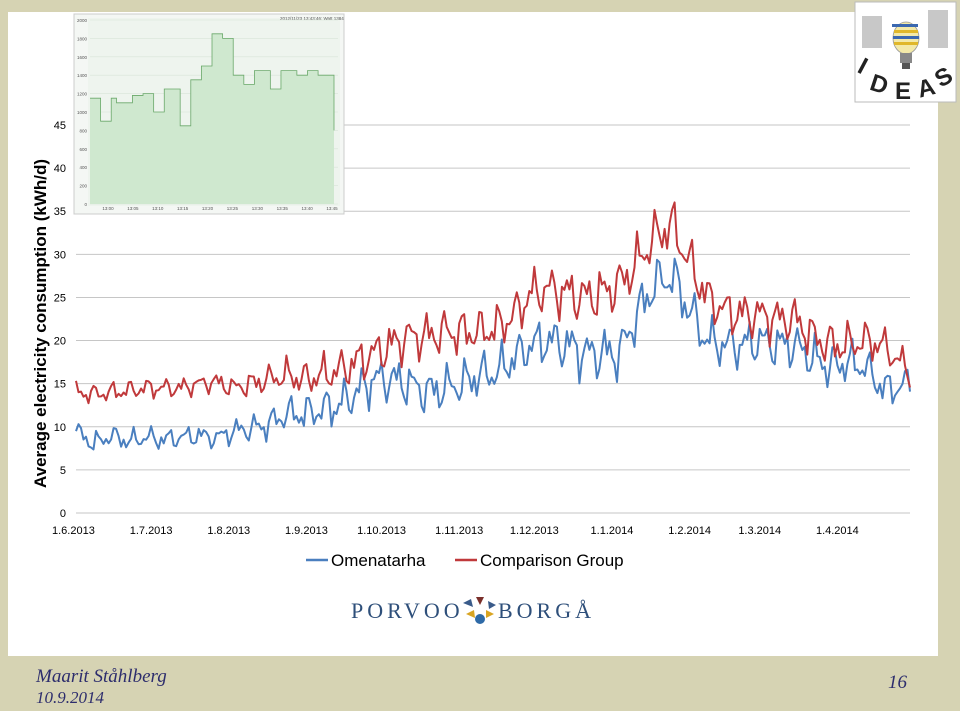  What do you see at coordinates (151, 531) in the screenshot?
I see `x-tick-label: 1.7.2013` at bounding box center [151, 531].